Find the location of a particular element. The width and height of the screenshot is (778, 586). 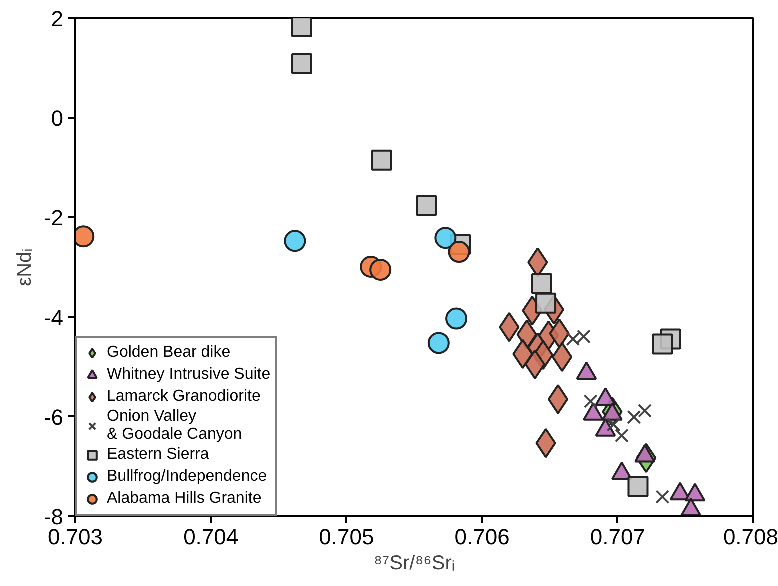

x-tick-label: 0.706 is located at coordinates (482, 537).